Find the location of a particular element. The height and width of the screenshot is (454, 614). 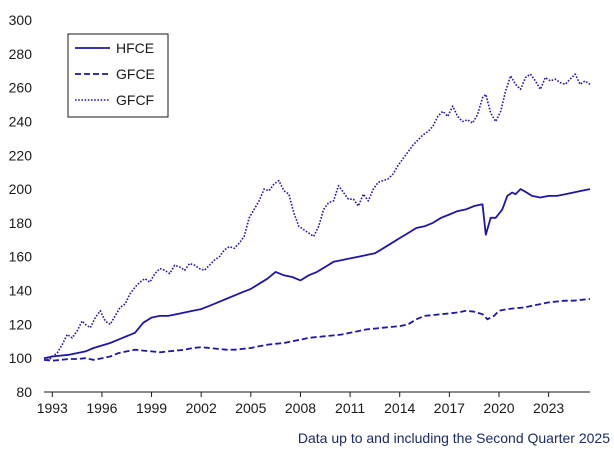

y-tick-label: 120 is located at coordinates (21, 324).